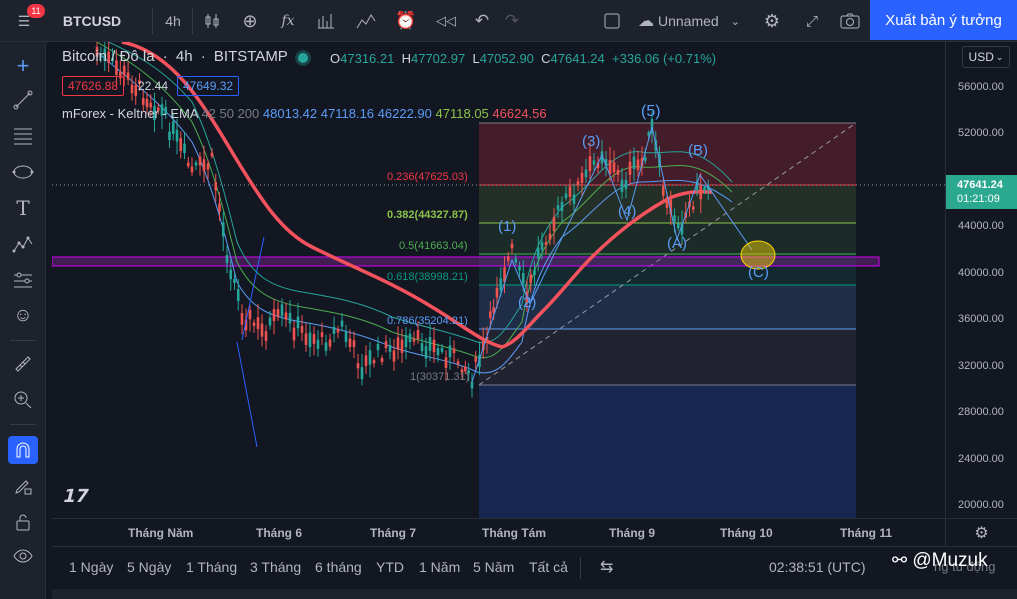 The image size is (1017, 599). Describe the element at coordinates (390, 567) in the screenshot. I see `range-ytd-button: YTD` at that location.